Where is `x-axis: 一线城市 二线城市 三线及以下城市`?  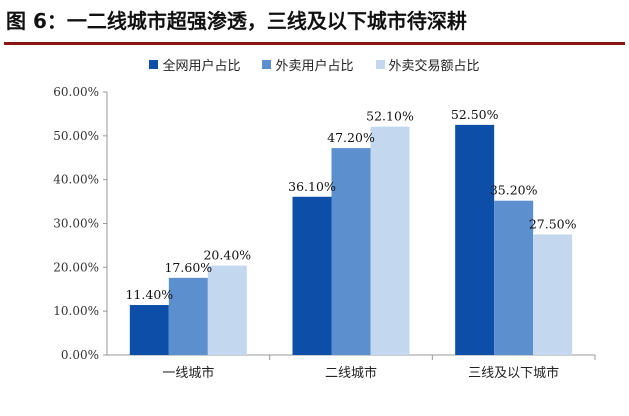 x-axis: 一线城市 二线城市 三线及以下城市 is located at coordinates (351, 367).